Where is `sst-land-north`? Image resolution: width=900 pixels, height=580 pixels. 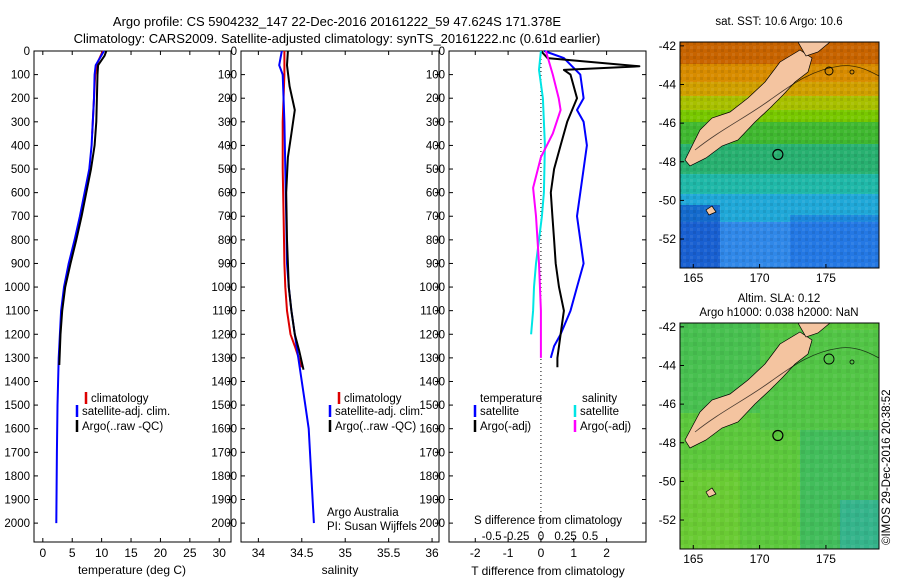
sst-land-north is located at coordinates (814, 49).